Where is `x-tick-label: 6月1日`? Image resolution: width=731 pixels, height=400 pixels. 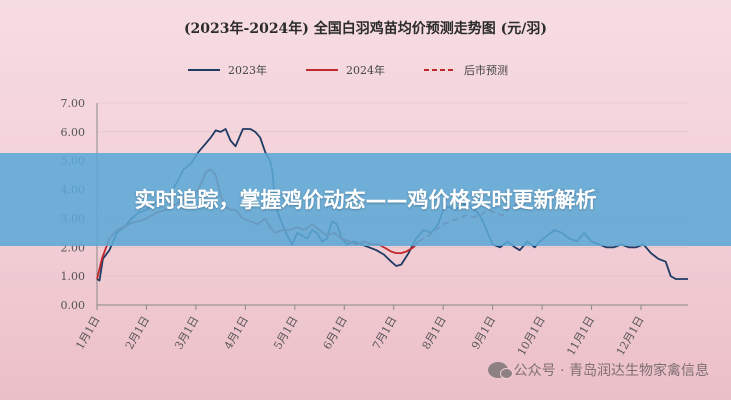
x-tick-label: 6月1日 is located at coordinates (335, 333).